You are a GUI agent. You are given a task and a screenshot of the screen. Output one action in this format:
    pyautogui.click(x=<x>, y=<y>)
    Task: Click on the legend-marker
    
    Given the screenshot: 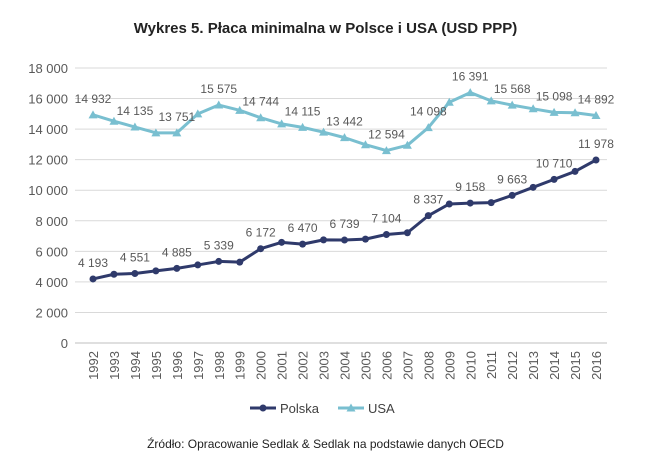 What is the action you would take?
    pyautogui.click(x=351, y=407)
    